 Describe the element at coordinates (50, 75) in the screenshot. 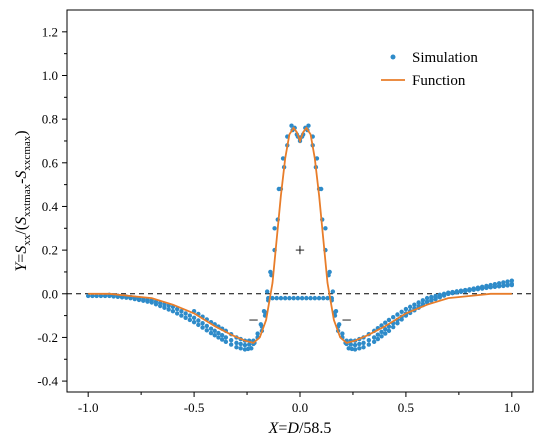

I see `y-tick-label: 1.0` at that location.